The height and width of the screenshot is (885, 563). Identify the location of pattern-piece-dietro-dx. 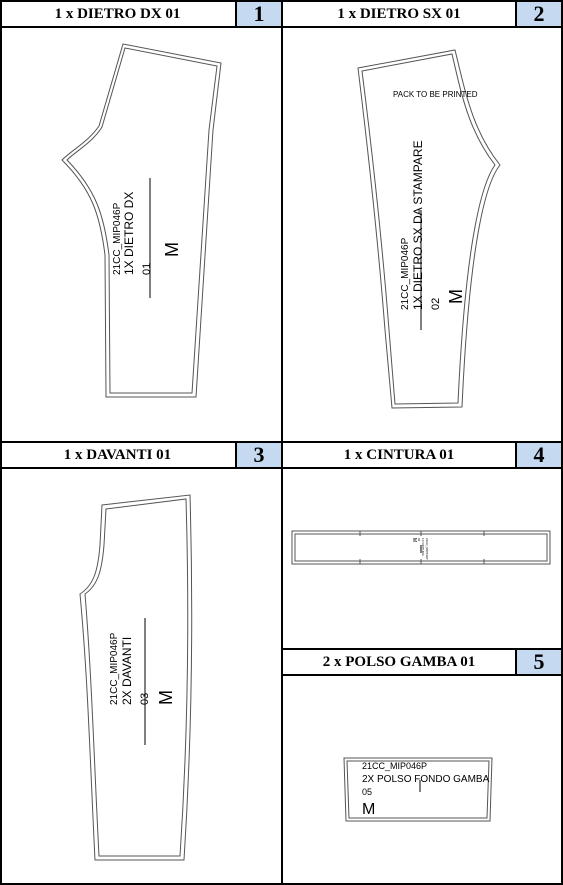
(141, 220).